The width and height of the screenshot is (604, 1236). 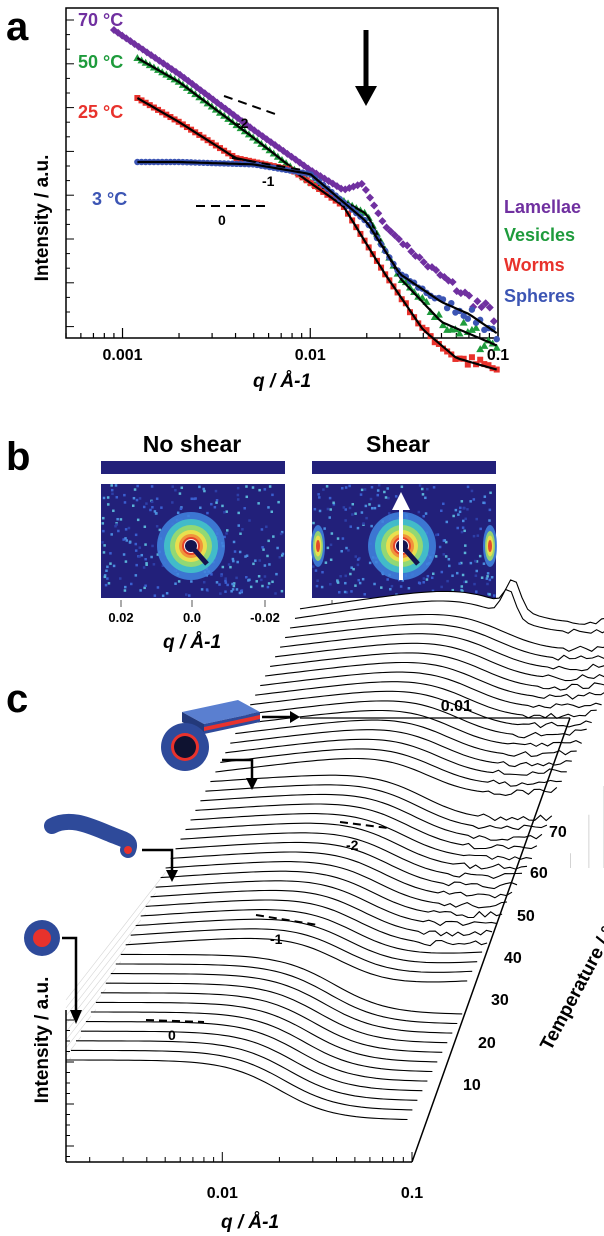 What do you see at coordinates (90, 835) in the screenshot?
I see `worm-body` at bounding box center [90, 835].